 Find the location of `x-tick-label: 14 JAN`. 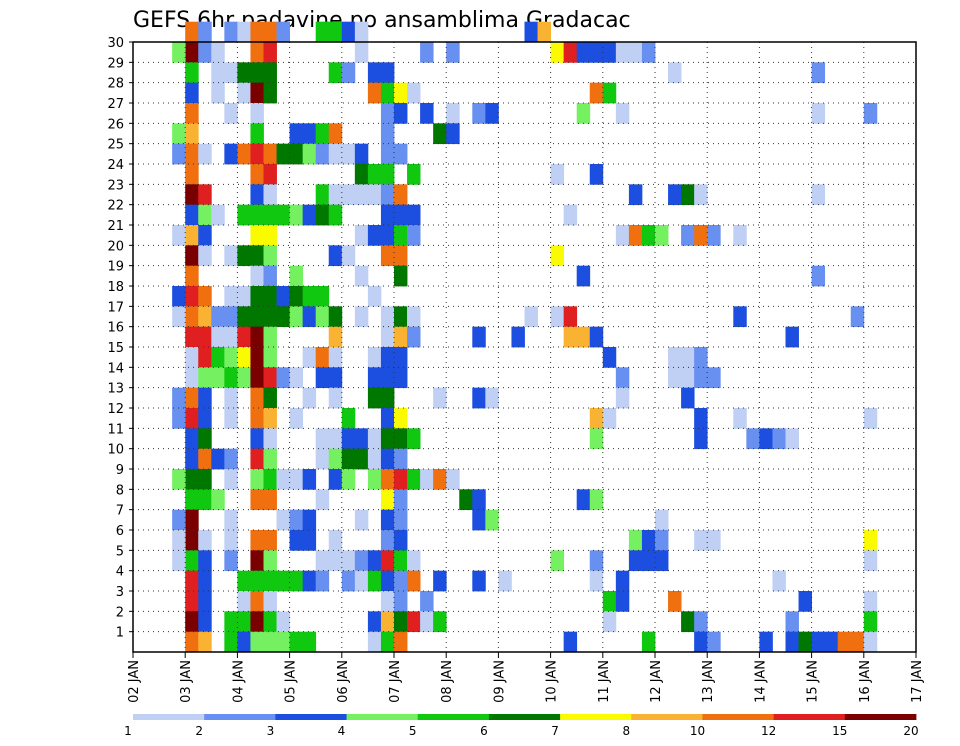

x-tick-label: 14 JAN is located at coordinates (760, 681).